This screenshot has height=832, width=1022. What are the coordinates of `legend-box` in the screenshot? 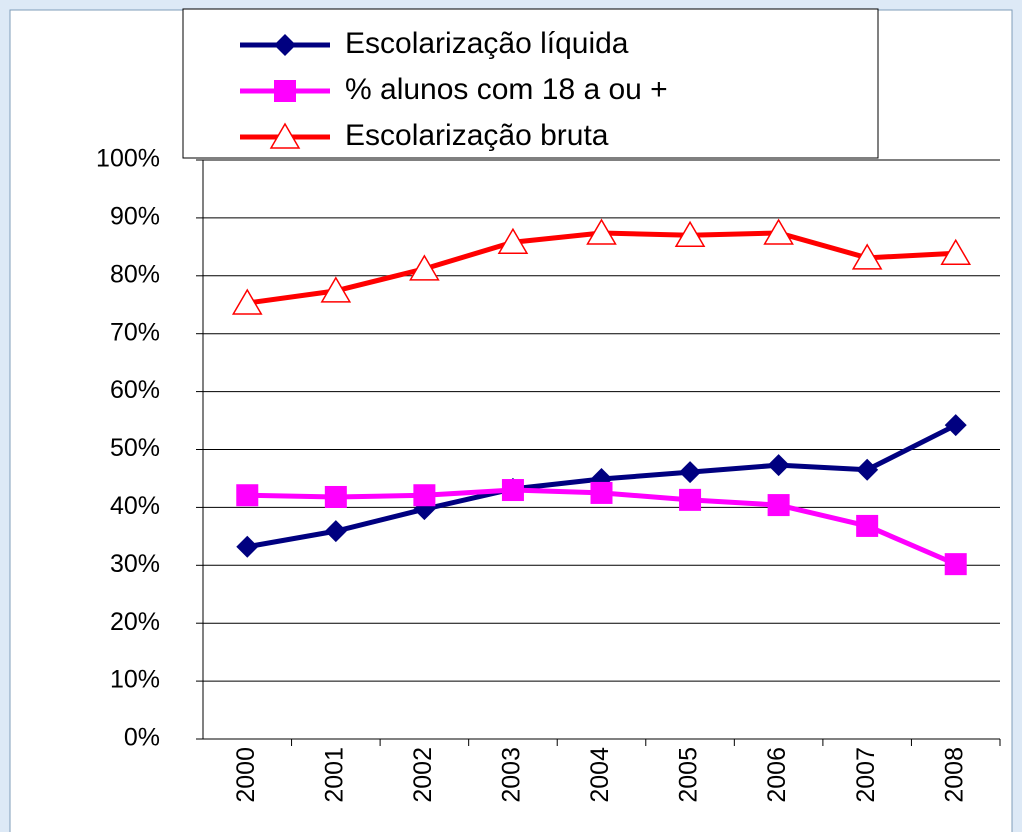 It's located at (530, 83).